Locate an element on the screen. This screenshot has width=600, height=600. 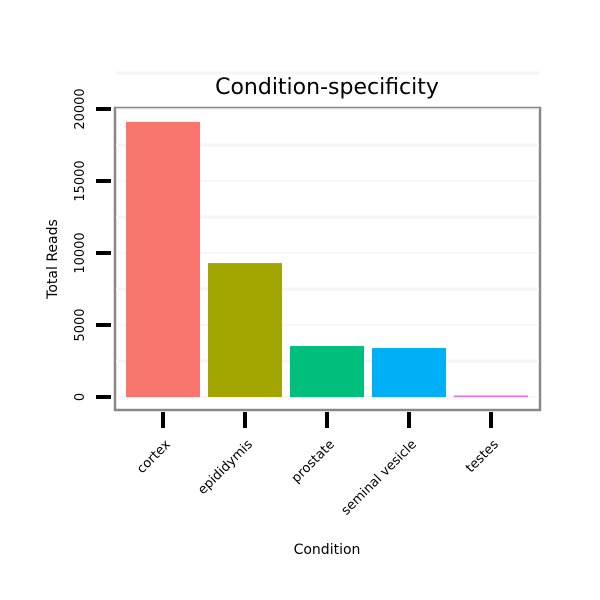
y-tick-label: 5000 is located at coordinates (80, 324).